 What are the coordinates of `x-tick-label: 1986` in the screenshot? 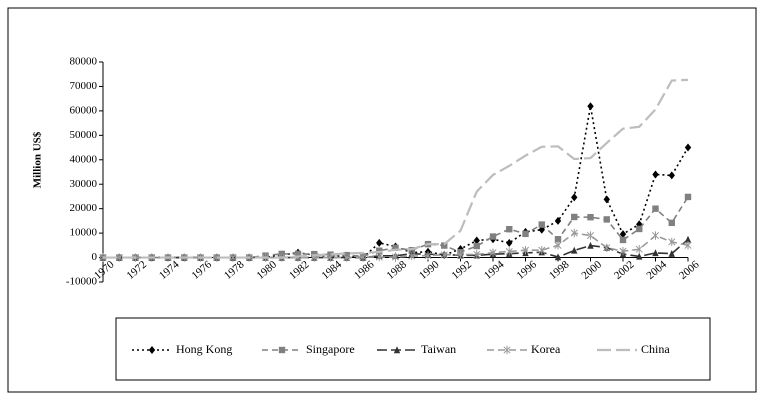 It's located at (364, 270).